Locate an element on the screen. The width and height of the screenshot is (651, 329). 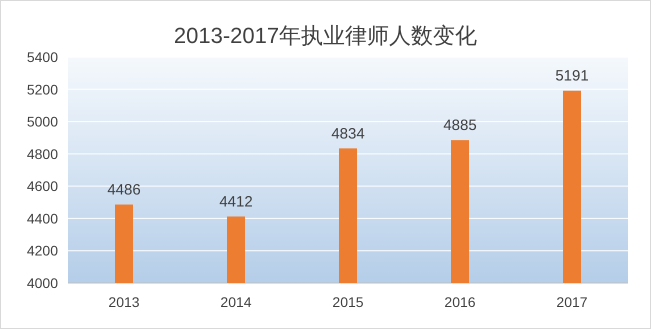
chart-title: 2013-2017年执业律师人数变化 is located at coordinates (326, 35).